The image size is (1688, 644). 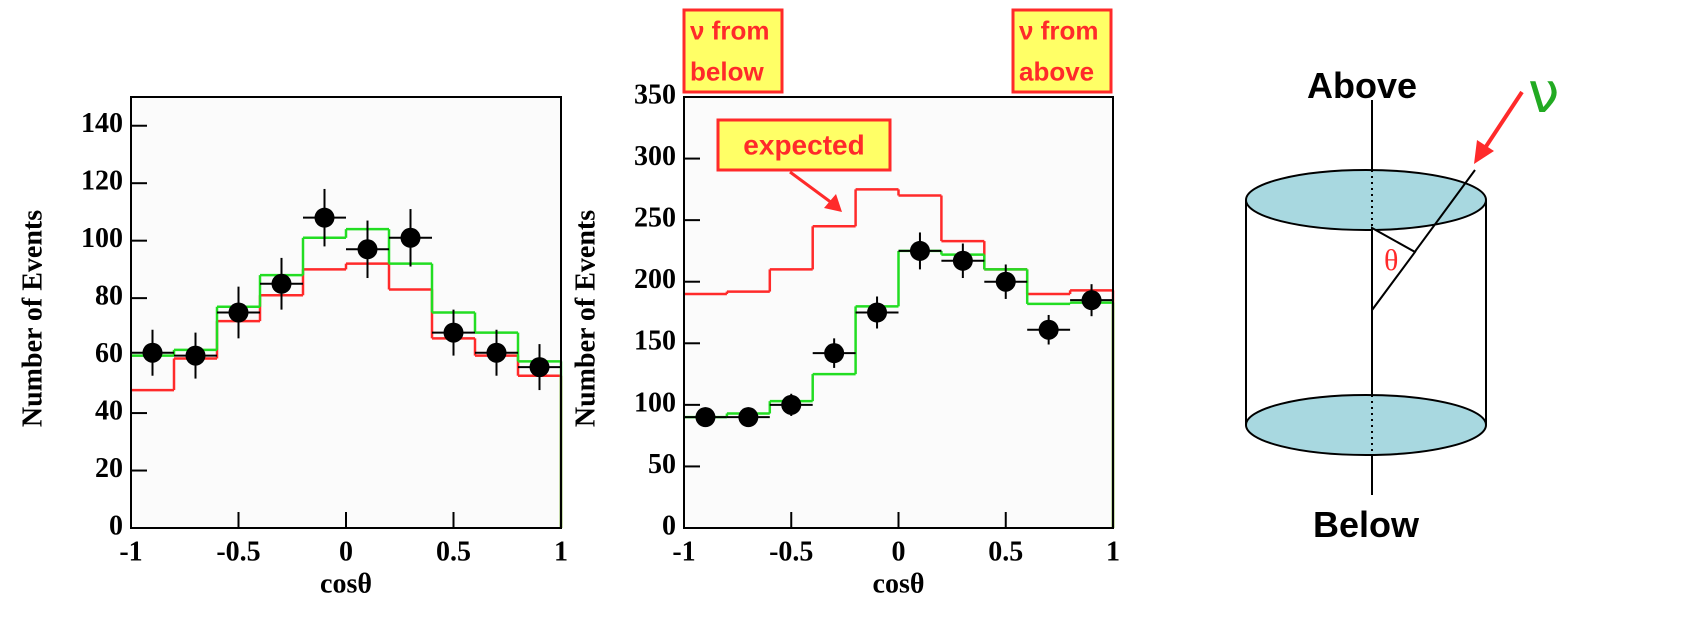 I want to click on annotation-text: expected, so click(x=803, y=144).